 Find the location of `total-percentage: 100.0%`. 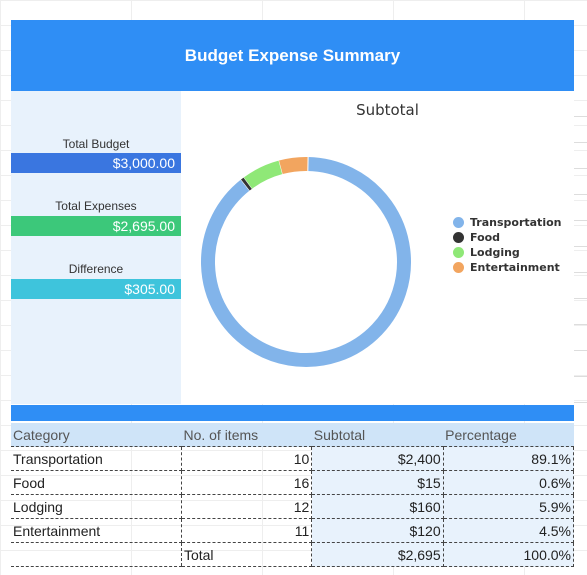

total-percentage: 100.0% is located at coordinates (509, 554).